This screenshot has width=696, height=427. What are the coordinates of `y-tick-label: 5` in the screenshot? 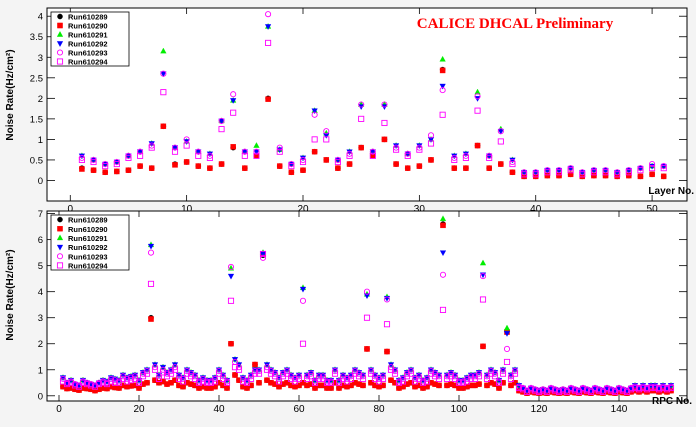 It's located at (40, 266).